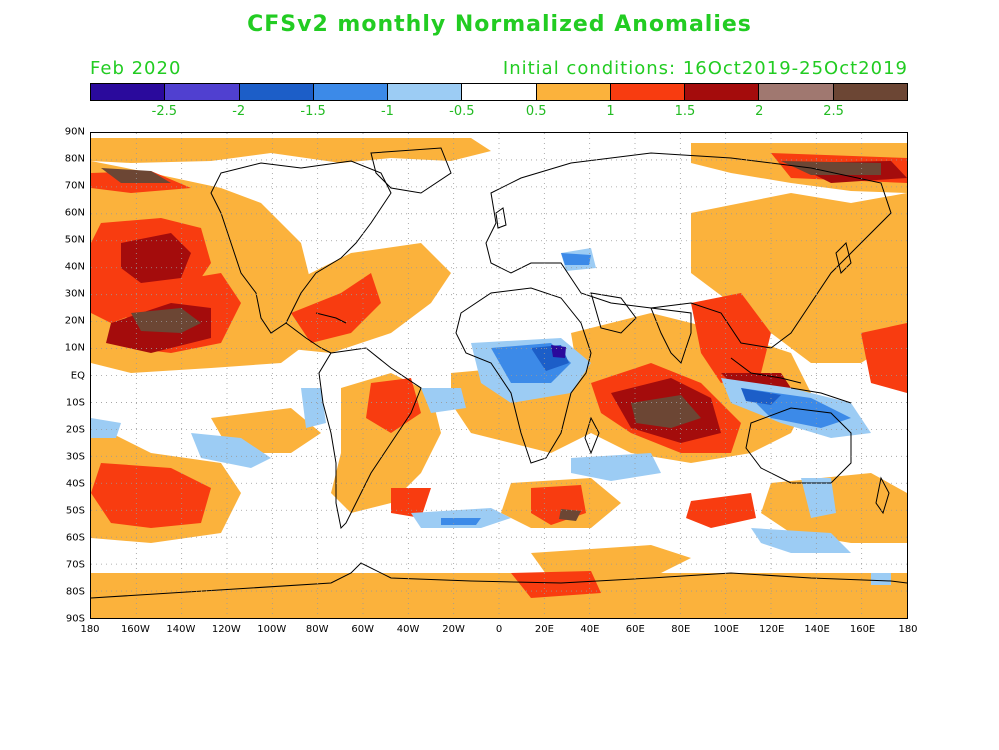  Describe the element at coordinates (590, 629) in the screenshot. I see `longitude-tick-label: 40E` at that location.